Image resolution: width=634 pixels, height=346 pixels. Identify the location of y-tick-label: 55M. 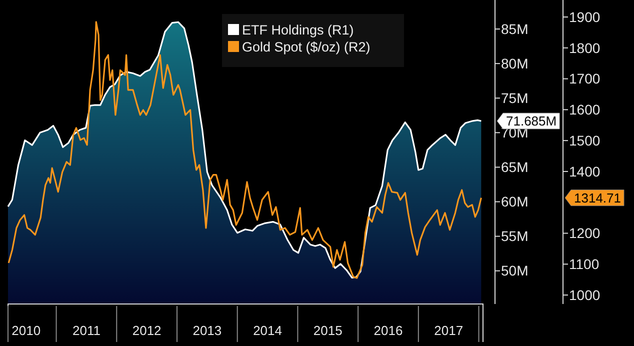
(514, 236).